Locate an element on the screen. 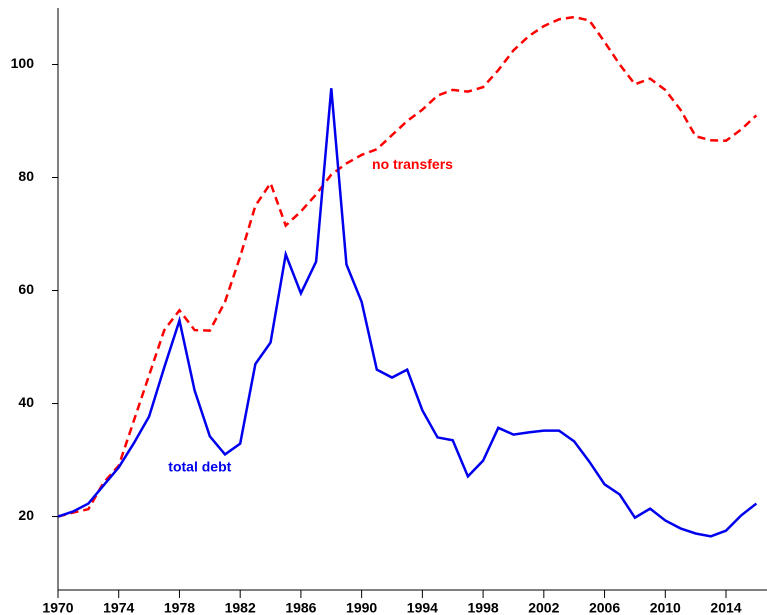 The height and width of the screenshot is (615, 767). x-tick-label: 1990 is located at coordinates (361, 607).